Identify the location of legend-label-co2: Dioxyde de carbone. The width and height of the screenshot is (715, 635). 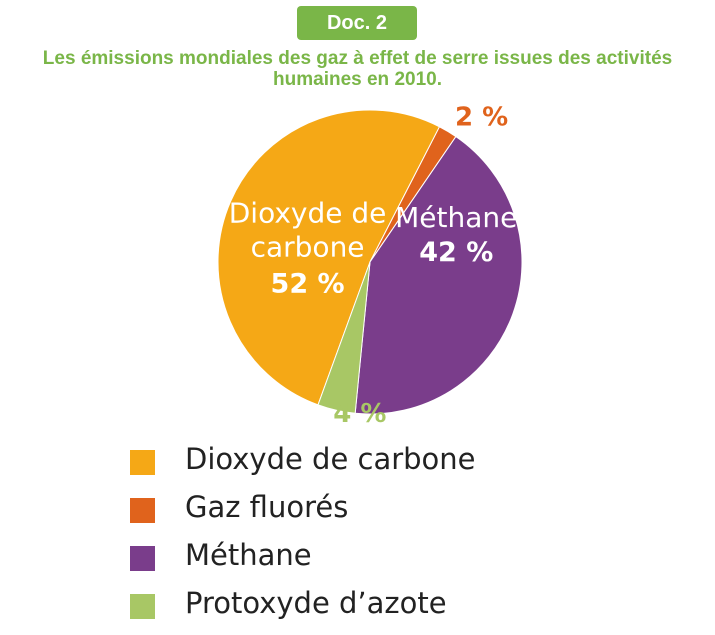
(330, 459).